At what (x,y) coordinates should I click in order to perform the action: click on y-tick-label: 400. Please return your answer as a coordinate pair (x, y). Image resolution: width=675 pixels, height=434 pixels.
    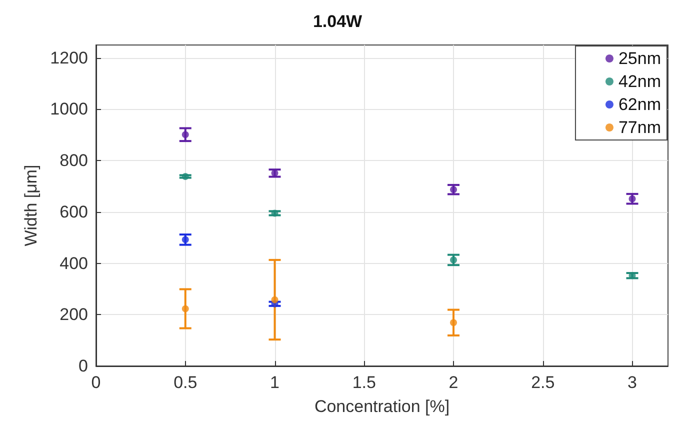
    Looking at the image, I should click on (74, 263).